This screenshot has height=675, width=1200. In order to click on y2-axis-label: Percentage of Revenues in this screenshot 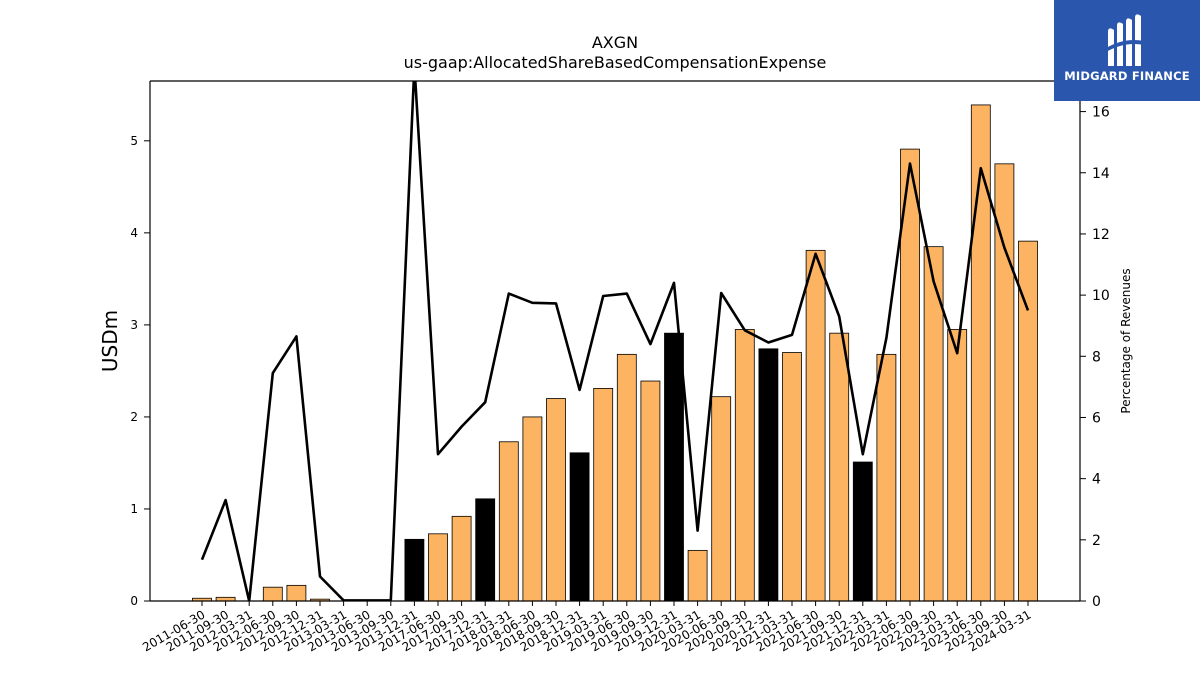, I will do `click(1126, 340)`.